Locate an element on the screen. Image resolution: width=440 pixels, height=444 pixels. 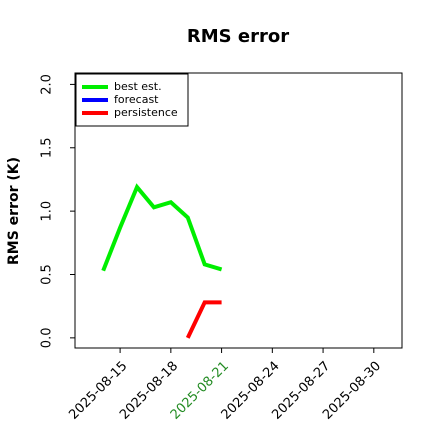
y-axis-label: RMS error (K) is located at coordinates (14, 211).